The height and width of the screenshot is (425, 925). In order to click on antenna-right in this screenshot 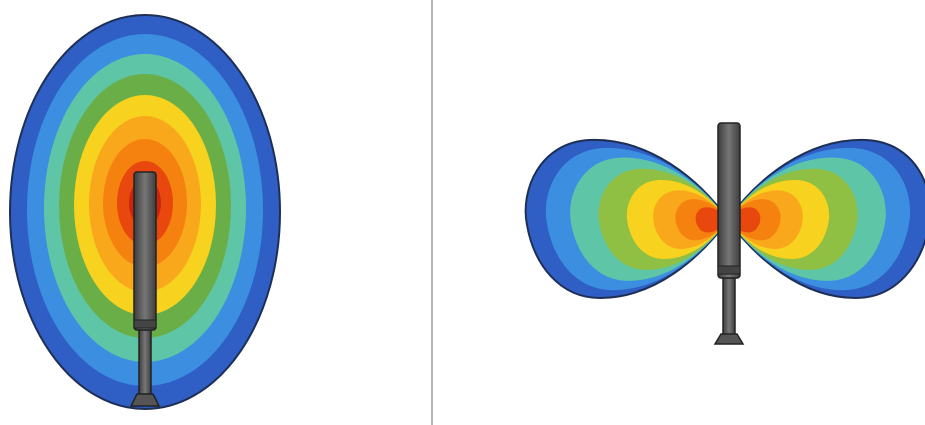, I will do `click(729, 233)`.